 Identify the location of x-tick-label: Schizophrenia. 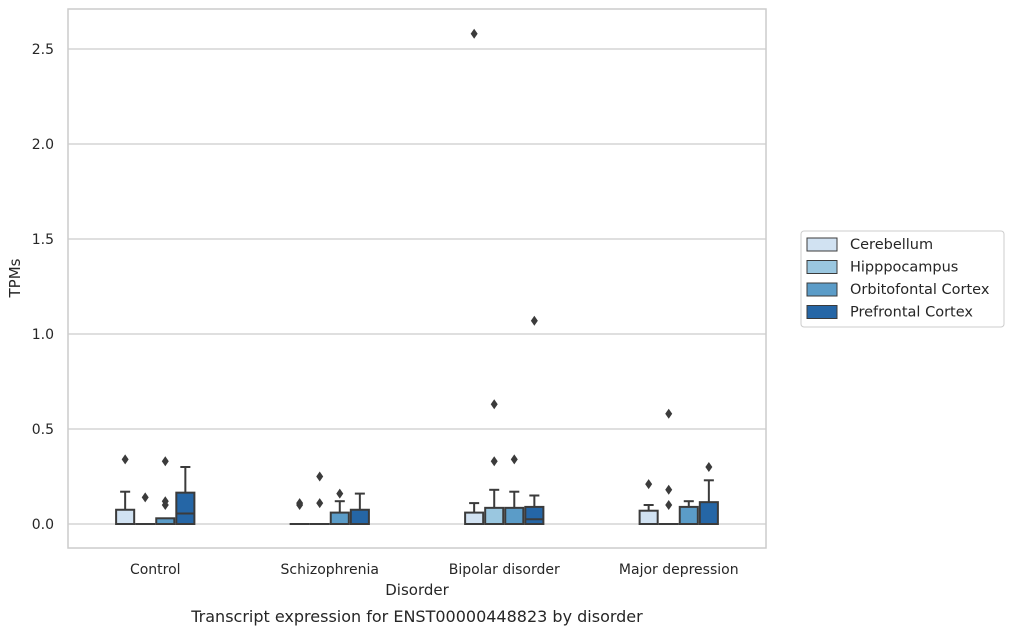
(330, 570).